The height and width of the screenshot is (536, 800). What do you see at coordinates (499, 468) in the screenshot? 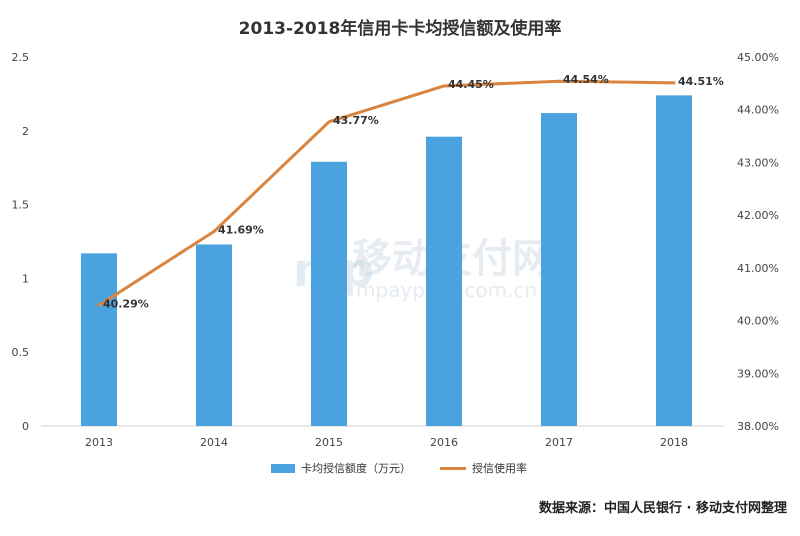
I see `legend-label-line: 授信使用率` at bounding box center [499, 468].